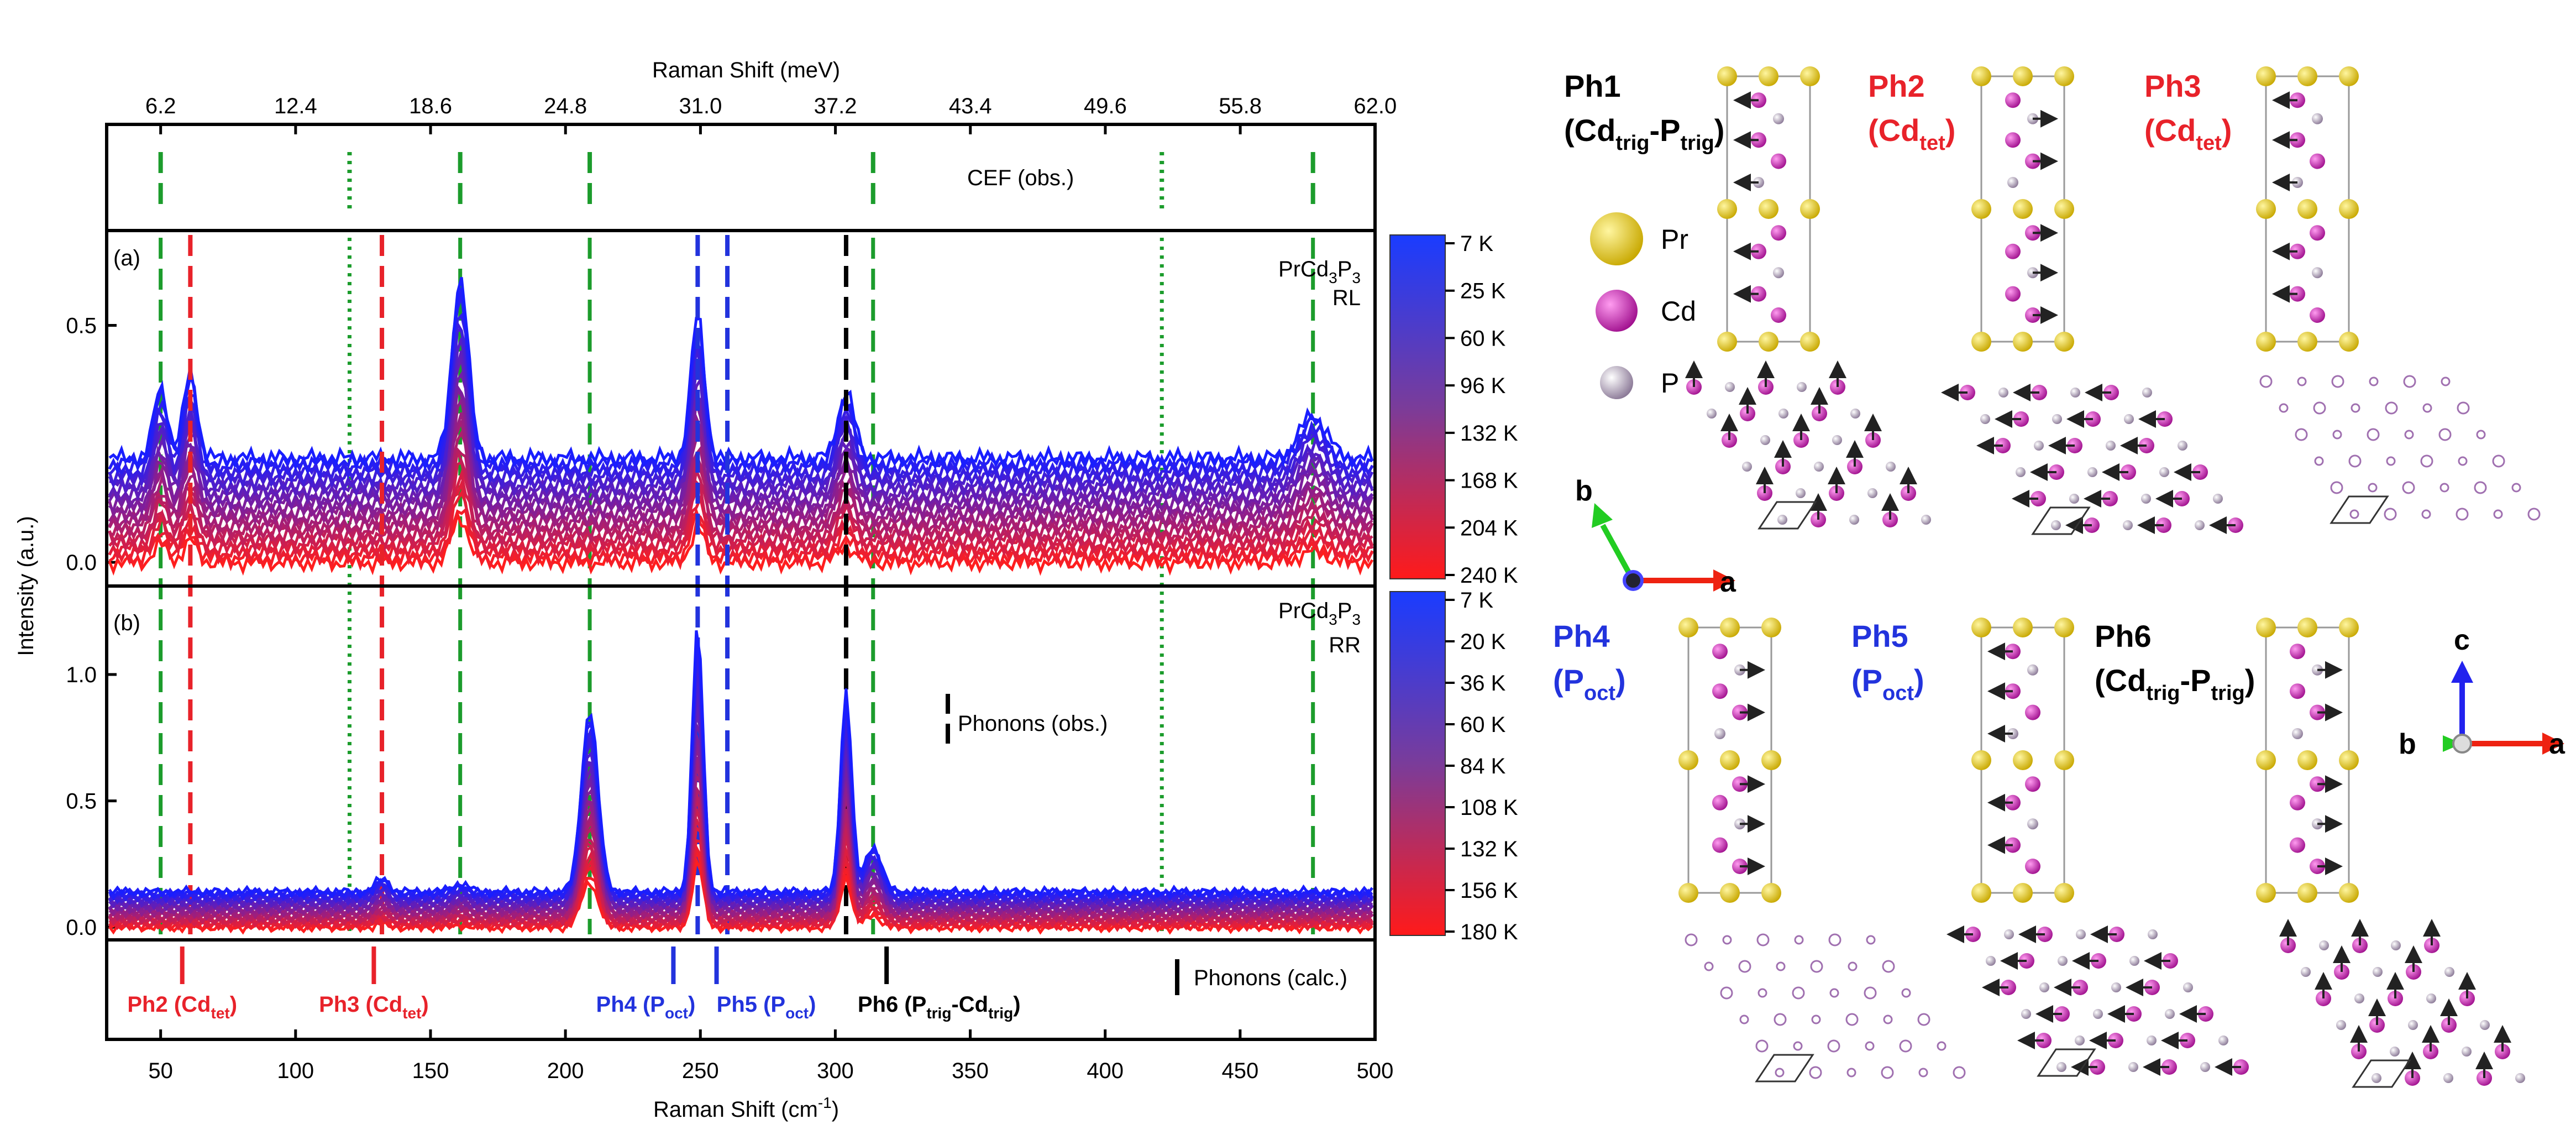  I want to click on panel-a-tag: (a), so click(126, 258).